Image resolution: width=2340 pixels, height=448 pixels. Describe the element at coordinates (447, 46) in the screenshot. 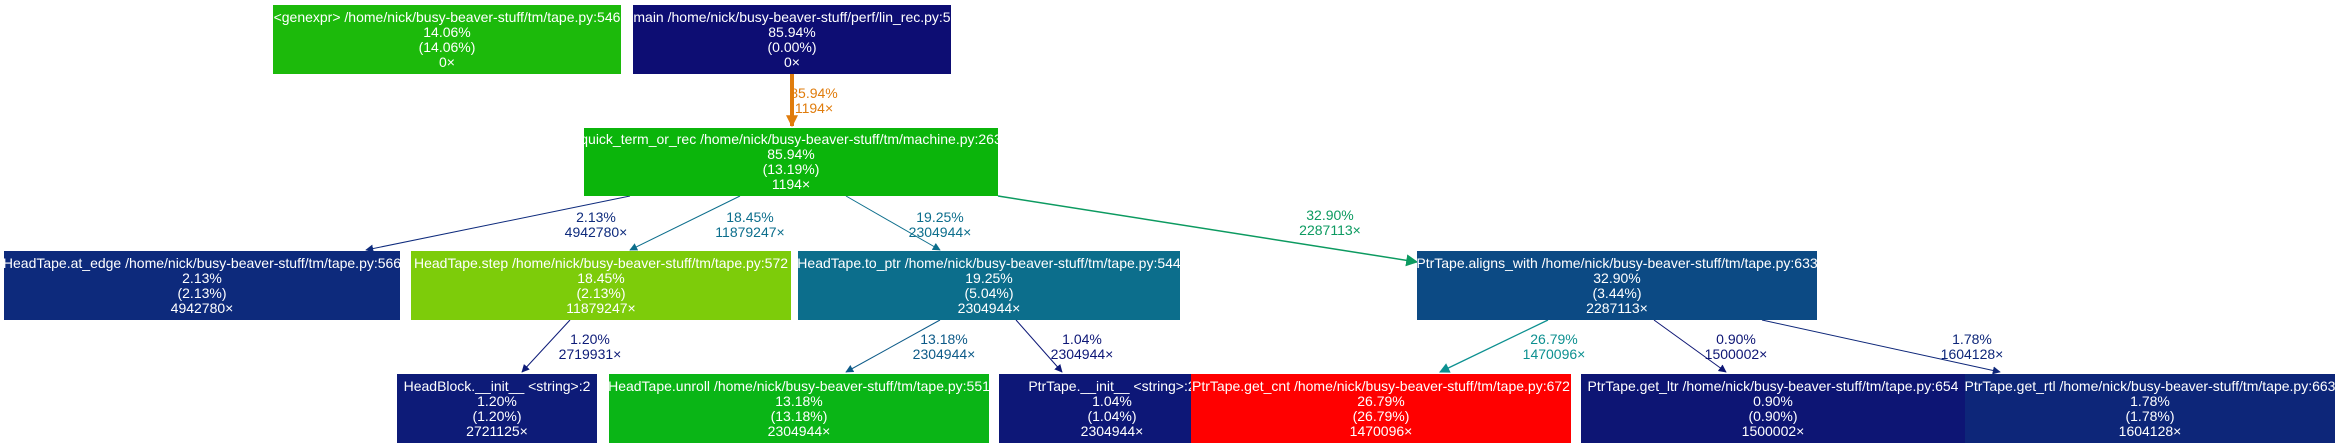

I see `node-line: (14.06%)` at that location.